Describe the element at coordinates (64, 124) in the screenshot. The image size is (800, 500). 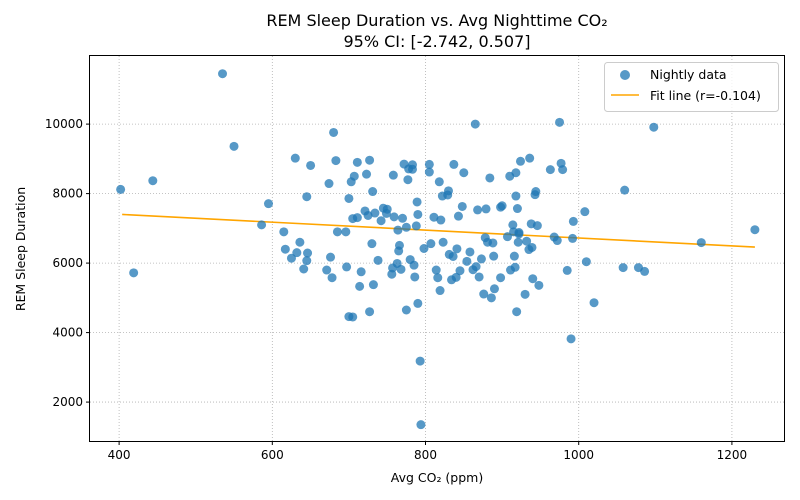
I see `y-tick-label: 10000` at that location.